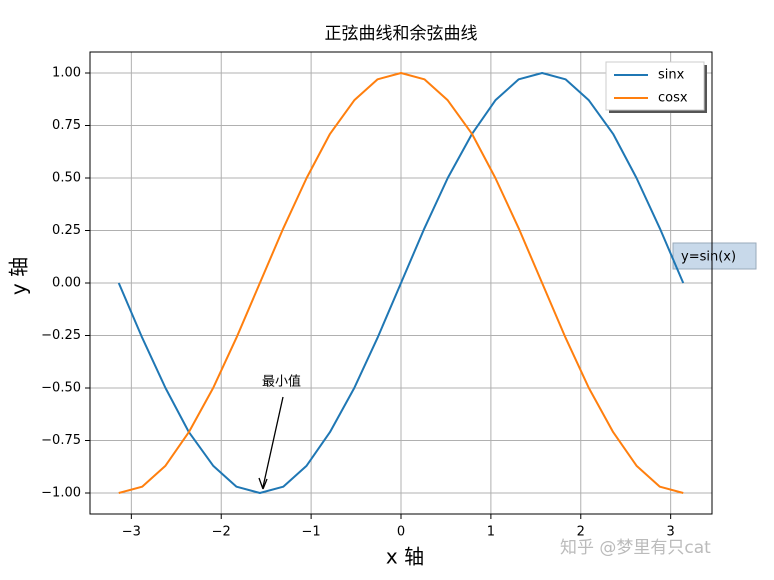 This screenshot has width=774, height=580. I want to click on text-box, so click(714, 256).